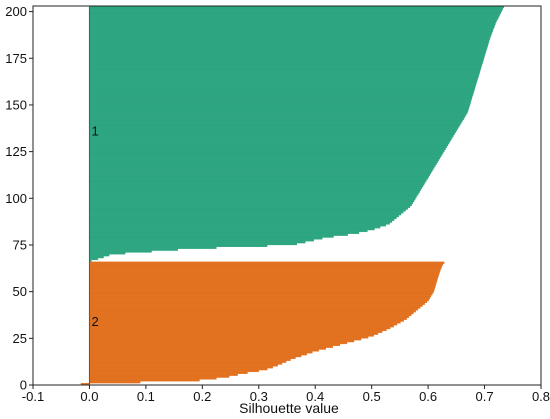  I want to click on y-tick-label: 75, so click(20, 244).